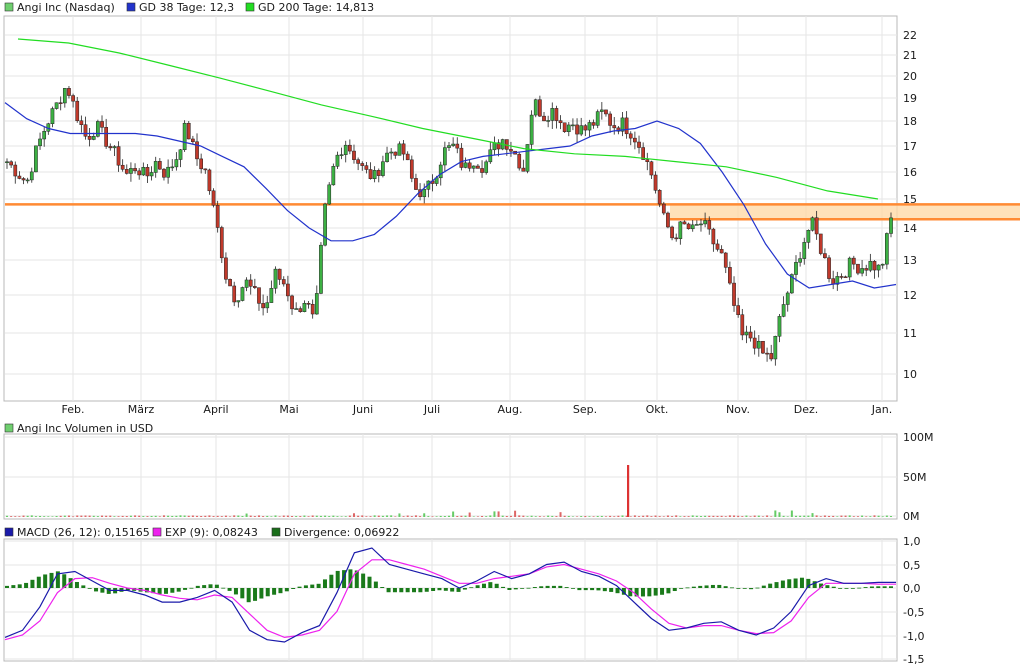 The width and height of the screenshot is (1020, 670). I want to click on price-tick-label: 21, so click(910, 55).